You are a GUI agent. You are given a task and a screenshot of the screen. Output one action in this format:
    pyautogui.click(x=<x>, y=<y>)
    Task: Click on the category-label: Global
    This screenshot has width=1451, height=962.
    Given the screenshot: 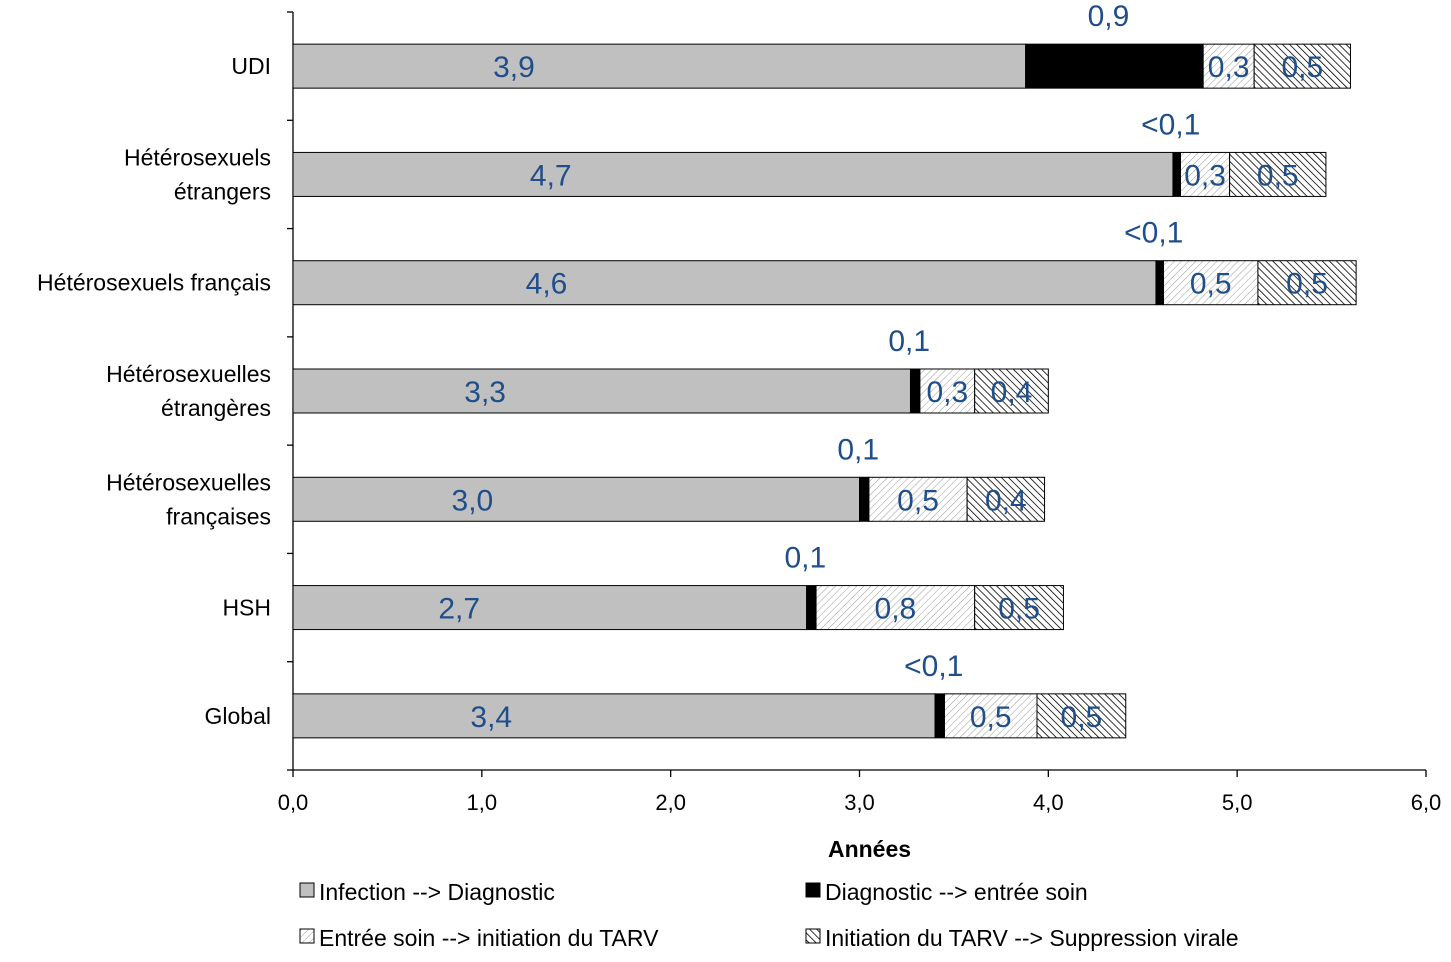 What is the action you would take?
    pyautogui.click(x=238, y=716)
    